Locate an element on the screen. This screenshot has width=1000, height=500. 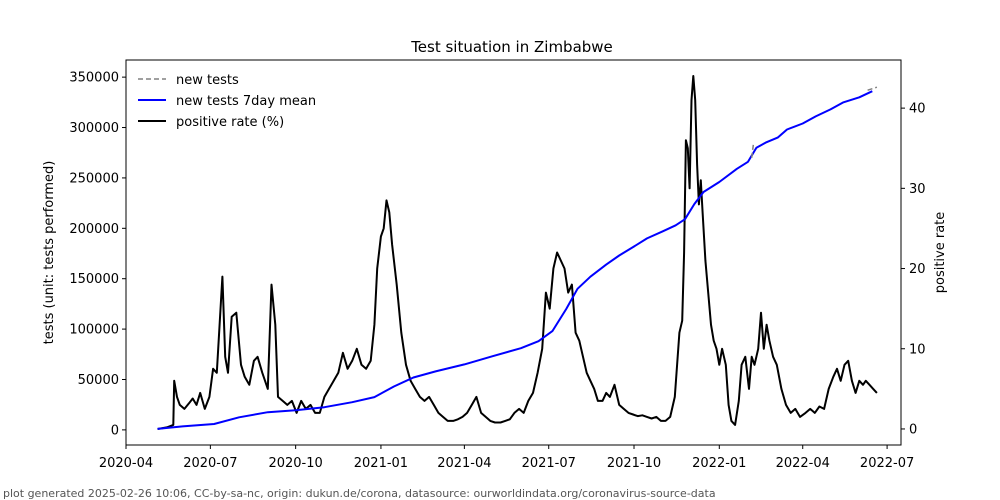
right-axis: 0 10 20 30 40 is located at coordinates (913, 269).